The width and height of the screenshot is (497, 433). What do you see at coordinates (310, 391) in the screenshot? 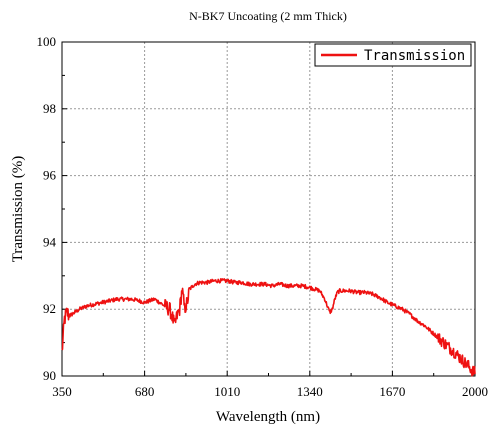
I see `x-tick-label: 1340` at bounding box center [310, 391].